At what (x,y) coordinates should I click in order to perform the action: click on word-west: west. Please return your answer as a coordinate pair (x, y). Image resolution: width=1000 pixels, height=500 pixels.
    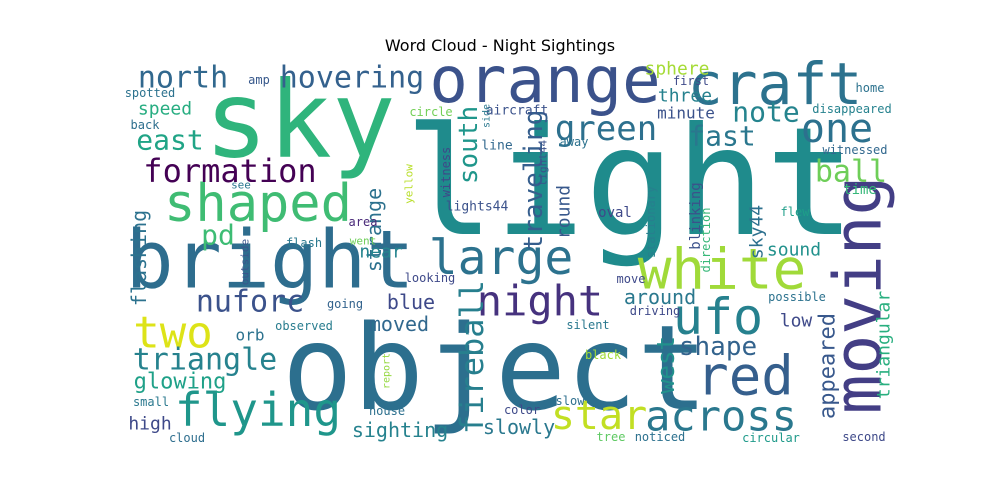
    Looking at the image, I should click on (666, 365).